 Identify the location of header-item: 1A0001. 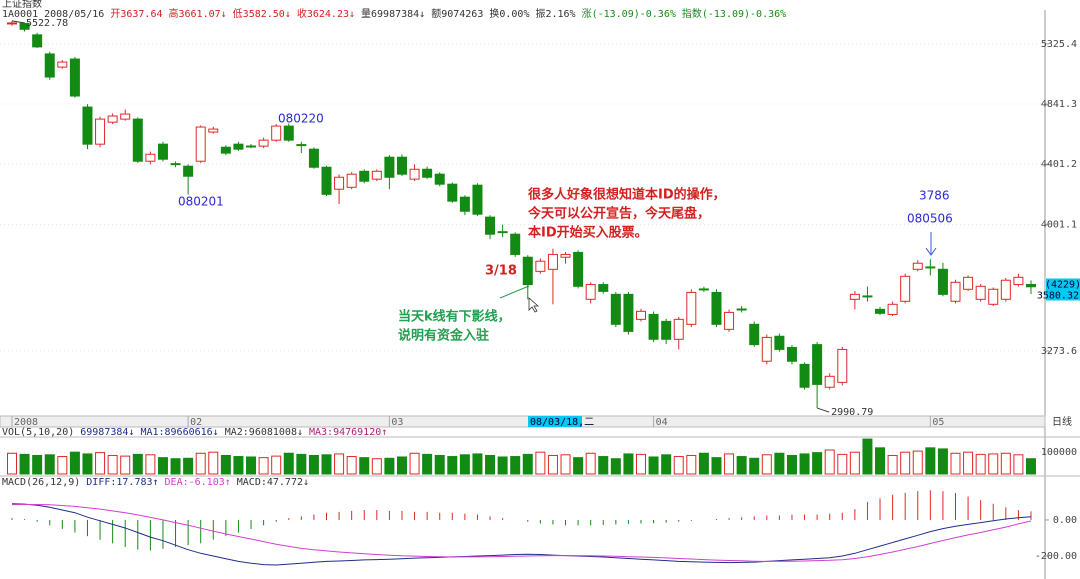
(20, 14).